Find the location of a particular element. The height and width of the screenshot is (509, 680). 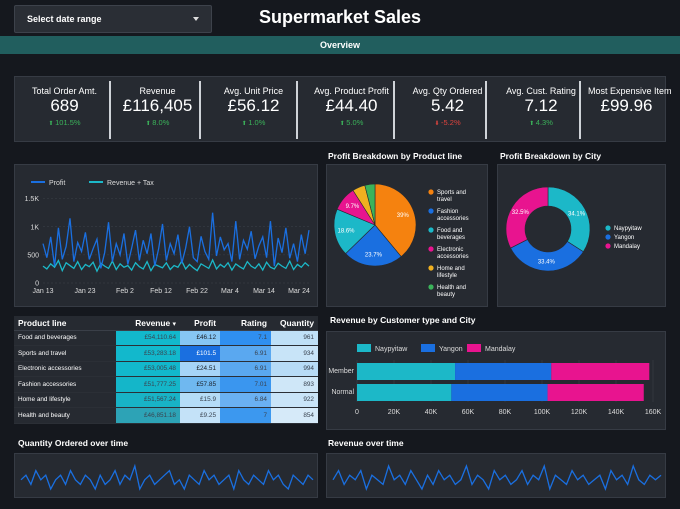

qty-over-time-chart is located at coordinates (167, 477).